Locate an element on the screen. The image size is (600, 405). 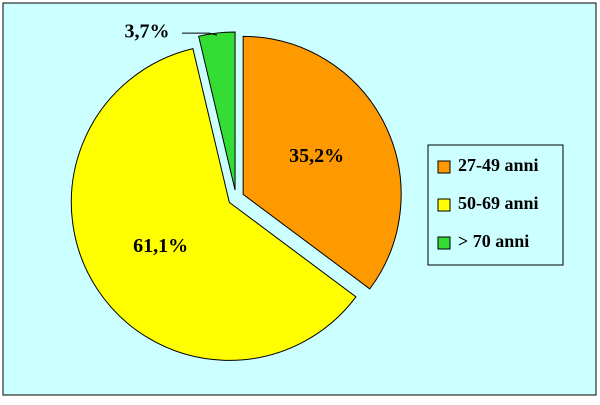
data-label: 35,2% is located at coordinates (316, 156).